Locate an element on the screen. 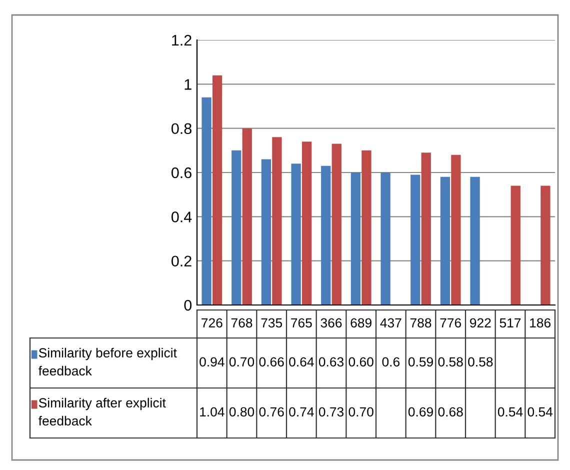  x-tick-label: 768 is located at coordinates (241, 323).